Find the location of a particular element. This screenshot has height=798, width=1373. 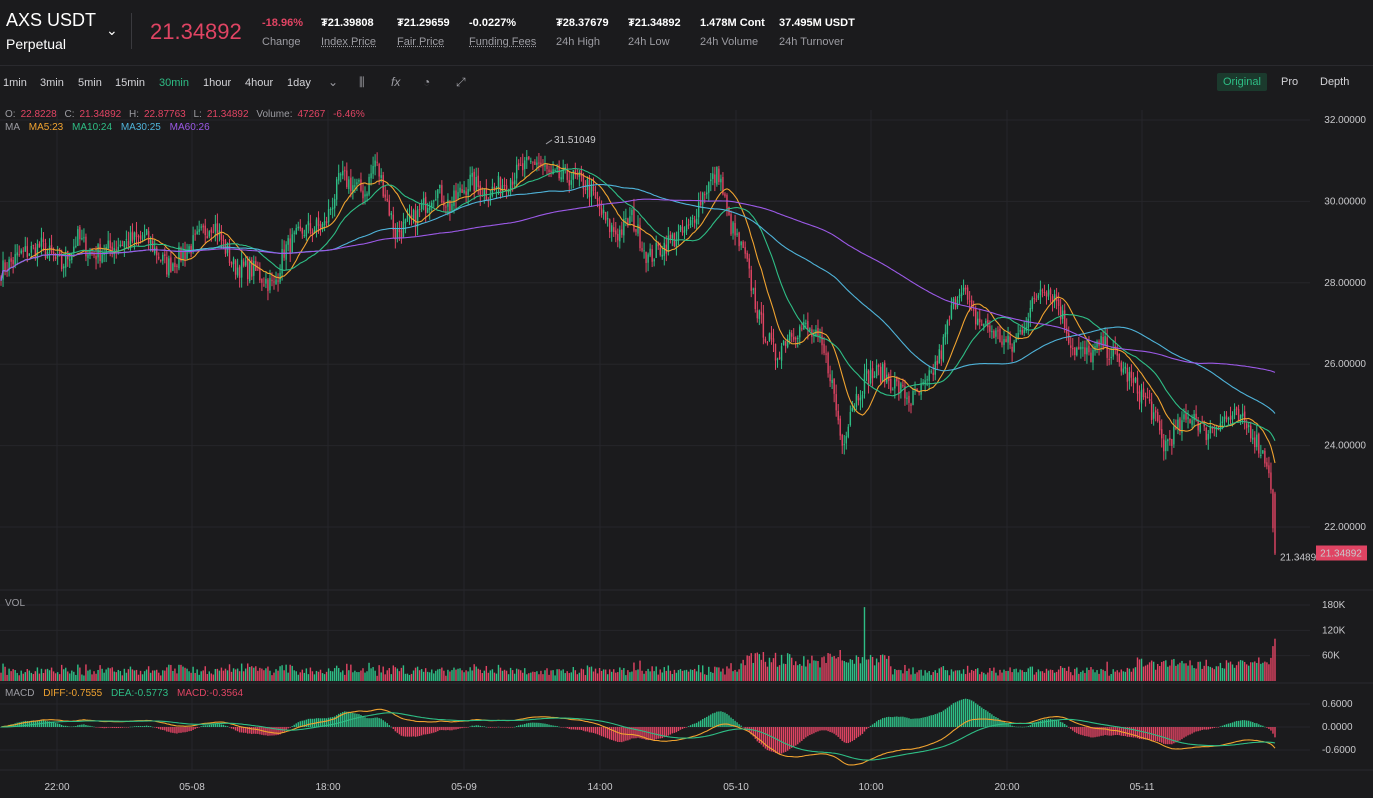

timeframe-5min: 5min is located at coordinates (90, 83).